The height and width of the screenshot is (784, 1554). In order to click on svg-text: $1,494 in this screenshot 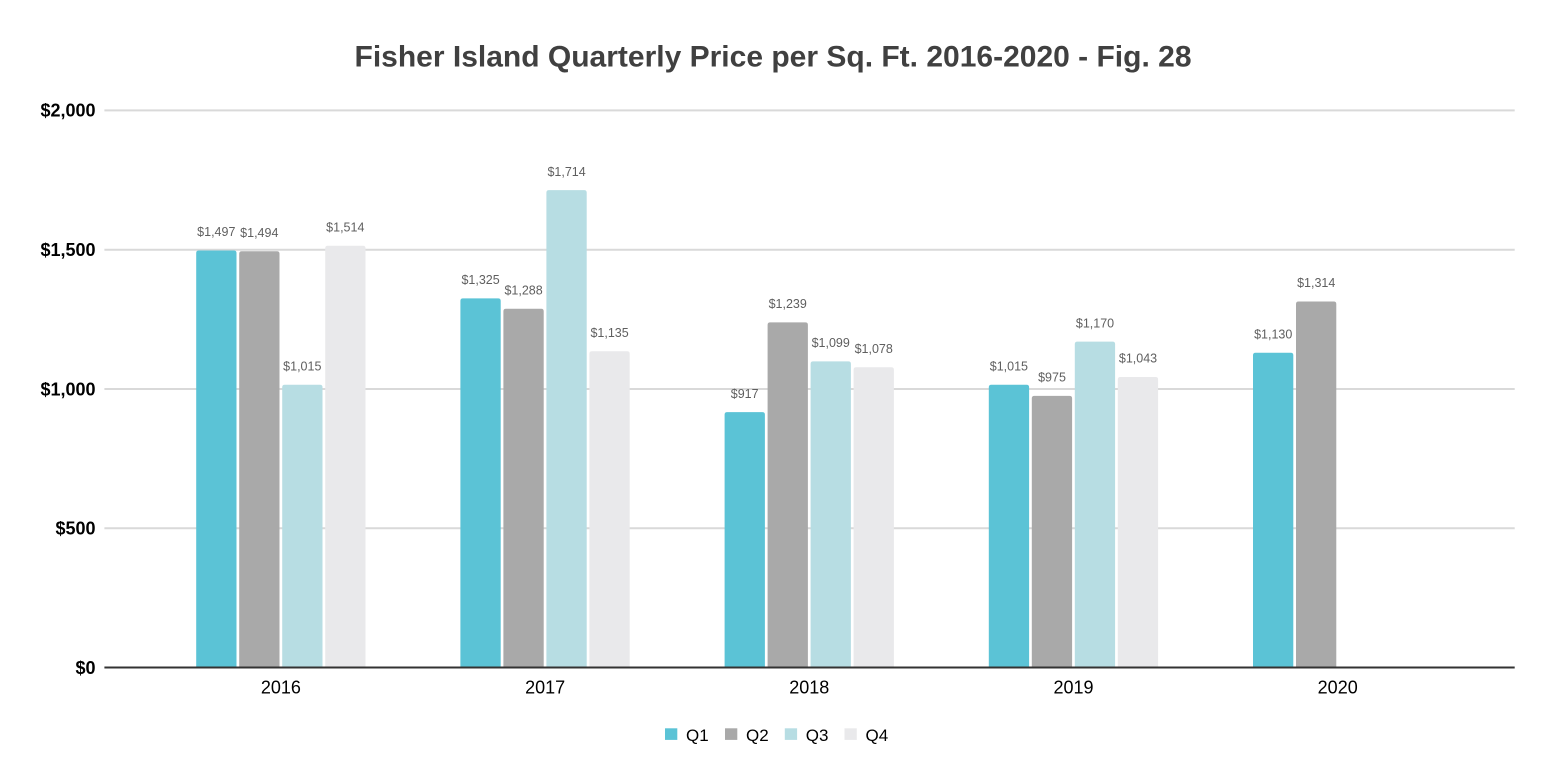, I will do `click(259, 233)`.